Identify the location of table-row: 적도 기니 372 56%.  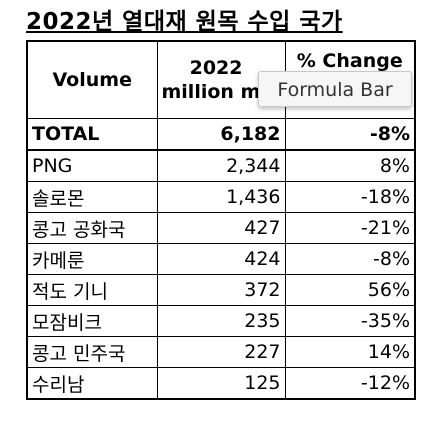
(221, 290).